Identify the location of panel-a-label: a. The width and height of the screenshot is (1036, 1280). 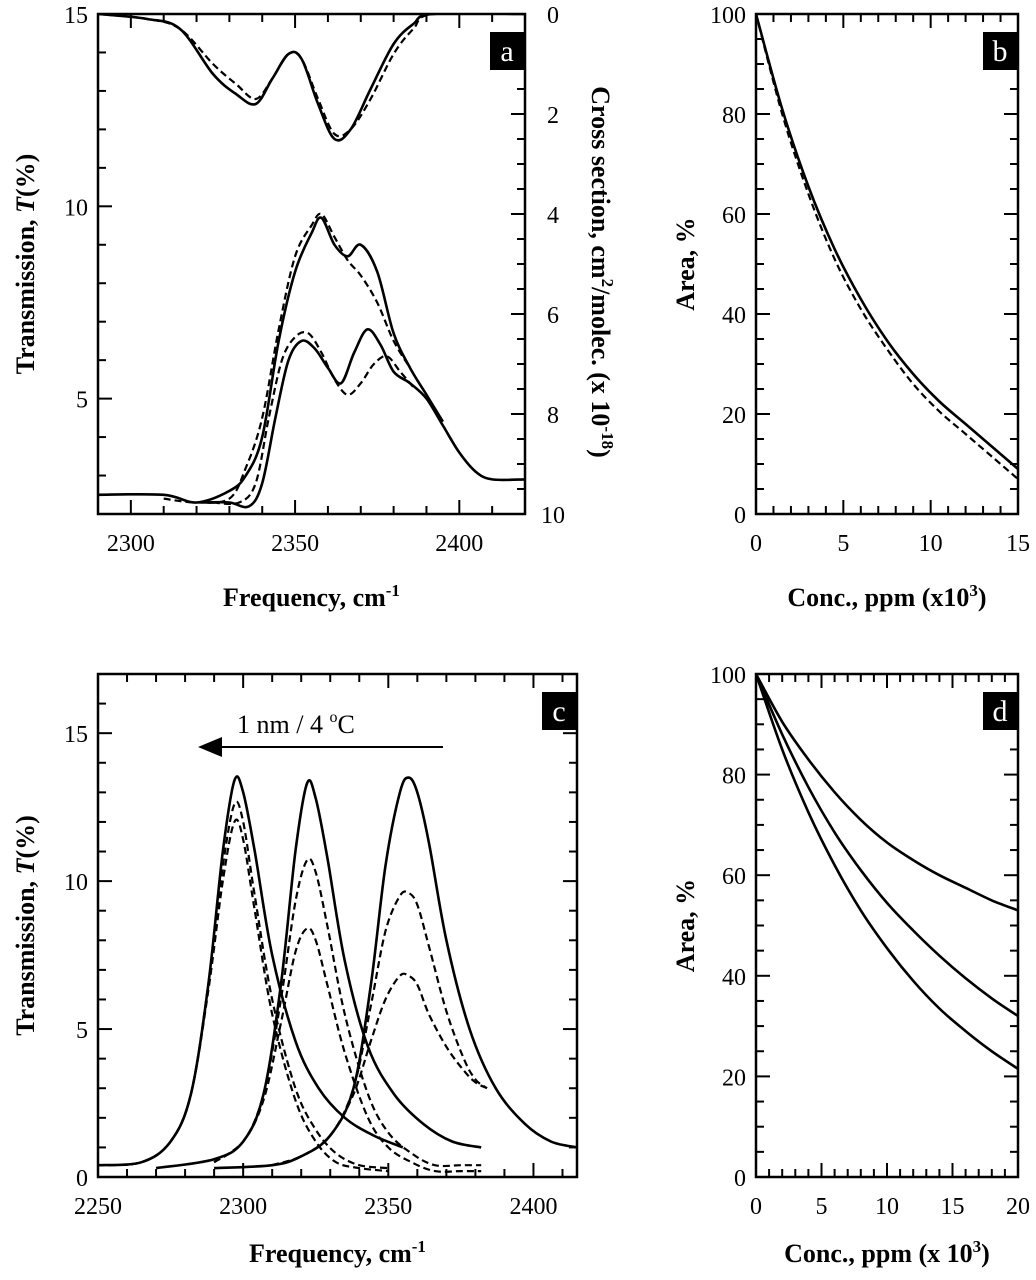
(506, 51).